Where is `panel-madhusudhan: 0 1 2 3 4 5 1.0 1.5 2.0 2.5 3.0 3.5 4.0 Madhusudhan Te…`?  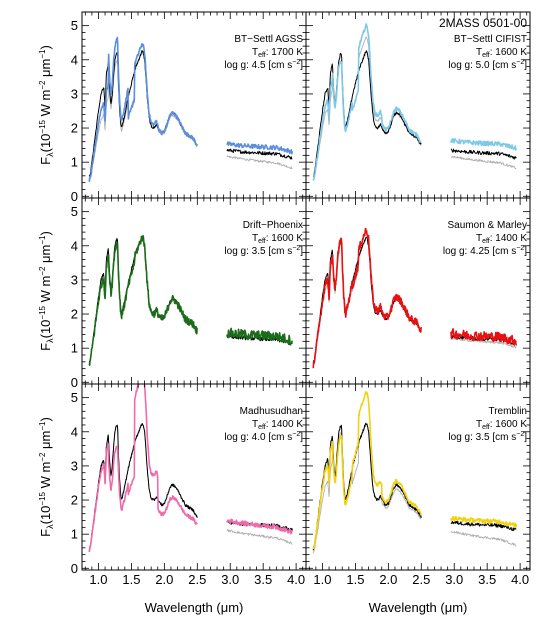 panel-madhusudhan: 0 1 2 3 4 5 1.0 1.5 2.0 2.5 3.0 3.5 4.0 Madhusudhan Te… is located at coordinates (189, 485).